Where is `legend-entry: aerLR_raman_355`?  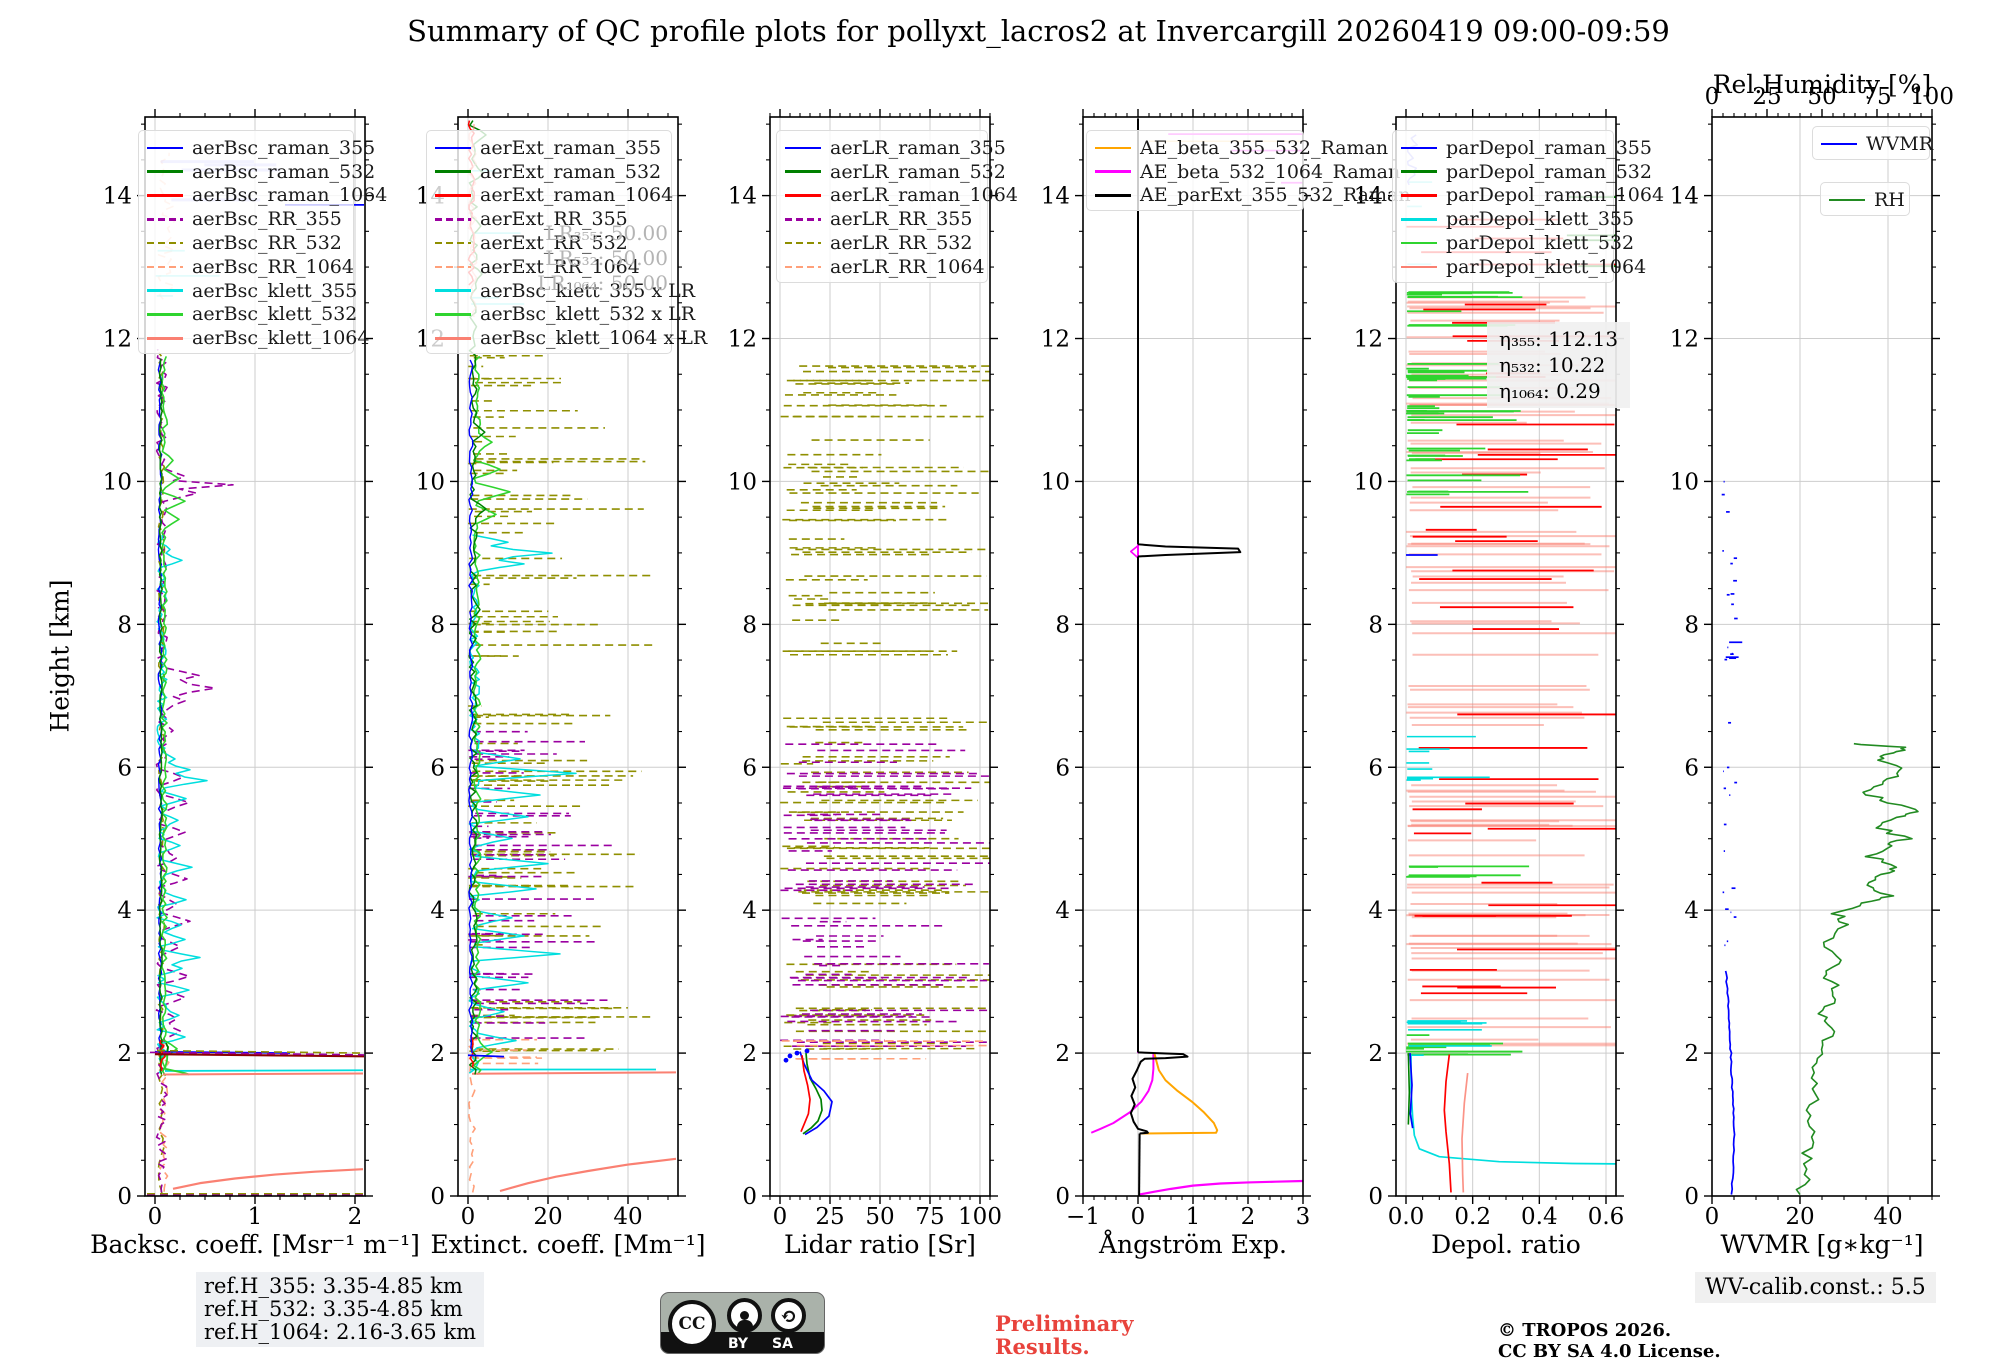 legend-entry: aerLR_raman_355 is located at coordinates (895, 148).